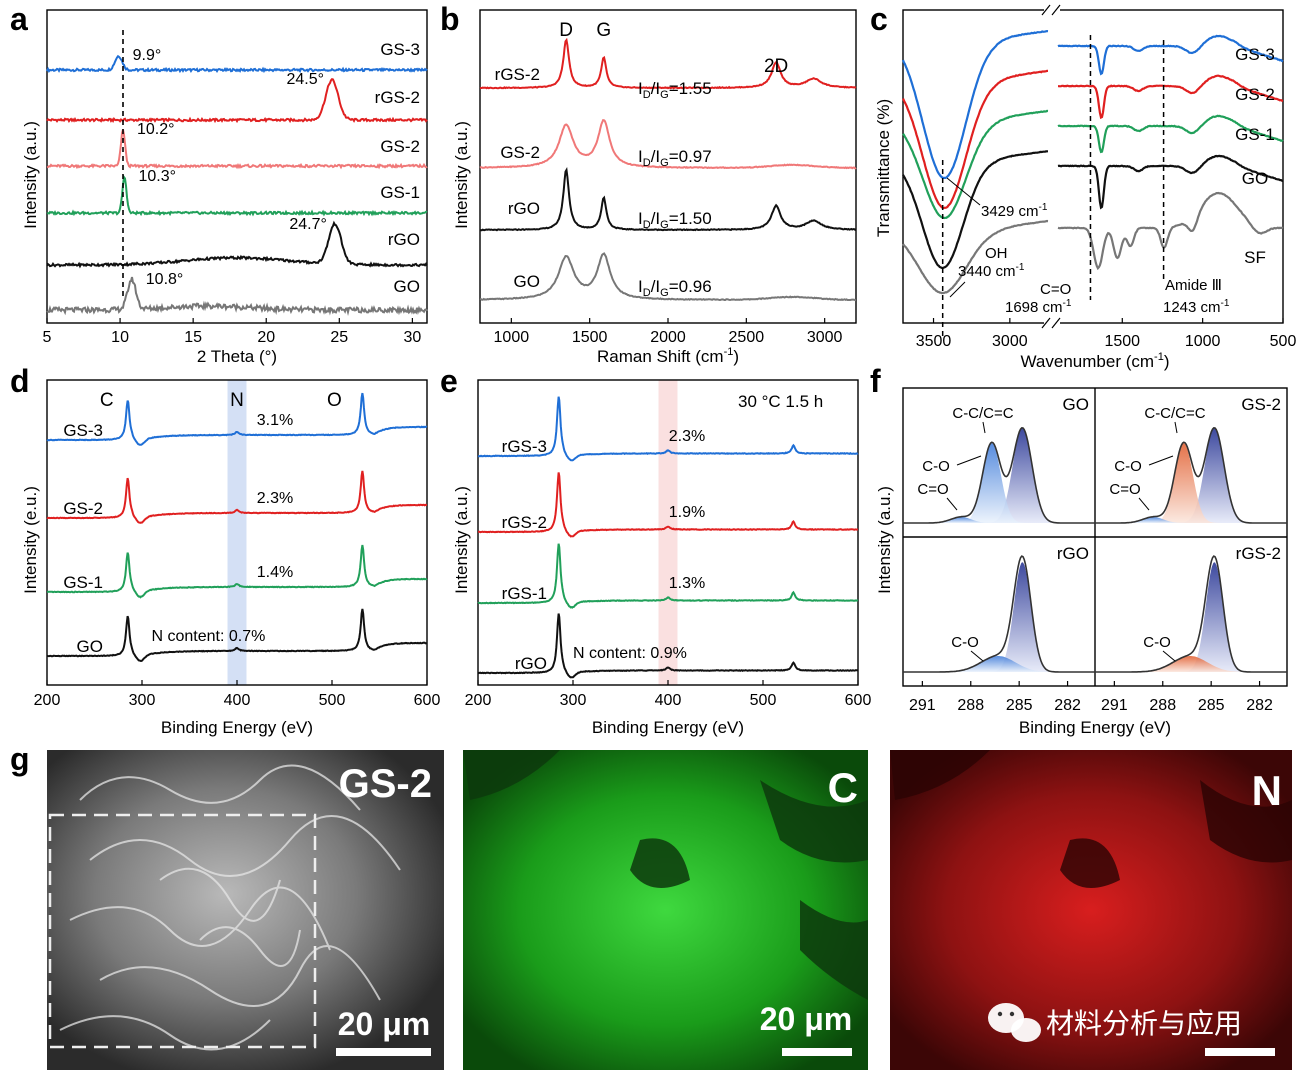  What do you see at coordinates (1144, 504) in the screenshot?
I see `f-leader-c2o` at bounding box center [1144, 504].